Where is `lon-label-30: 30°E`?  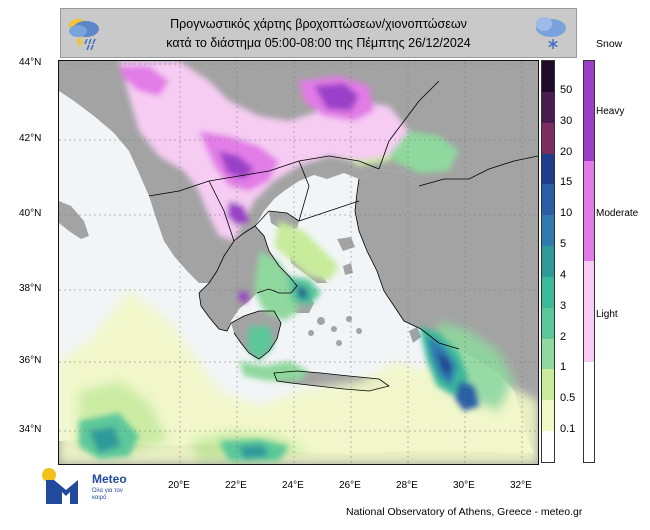 lon-label-30: 30°E is located at coordinates (464, 485).